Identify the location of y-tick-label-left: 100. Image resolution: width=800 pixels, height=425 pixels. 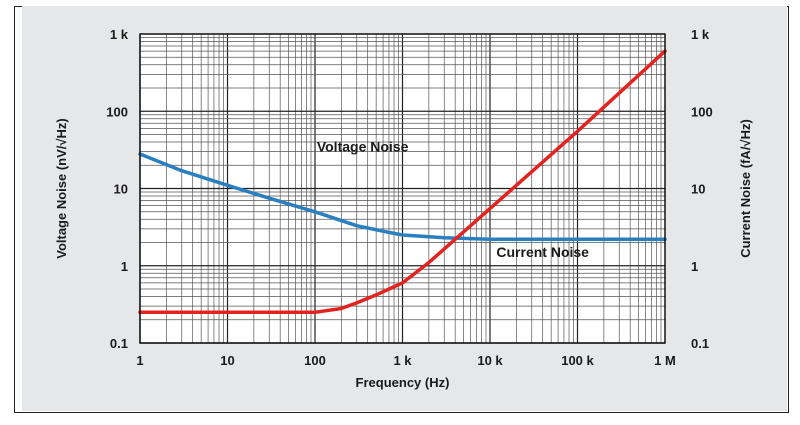
(117, 111).